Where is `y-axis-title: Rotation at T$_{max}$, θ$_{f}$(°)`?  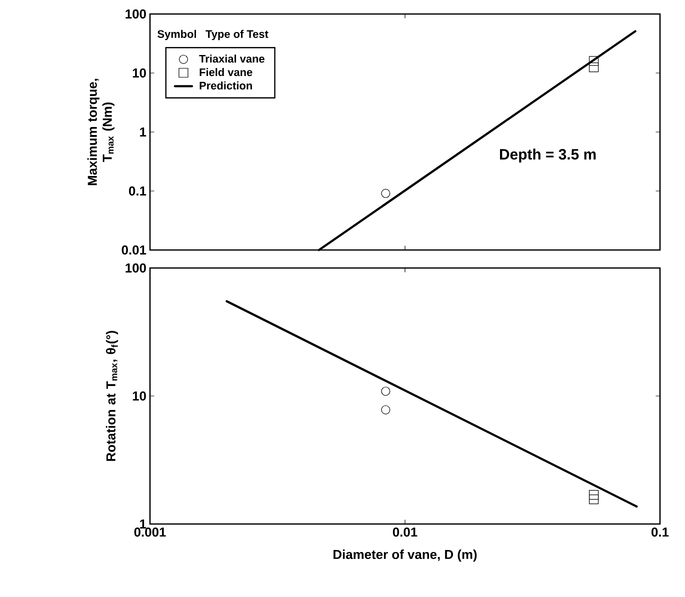
y-axis-title: Rotation at T$_{max}$, θ$_{f}$(°) is located at coordinates (112, 395).